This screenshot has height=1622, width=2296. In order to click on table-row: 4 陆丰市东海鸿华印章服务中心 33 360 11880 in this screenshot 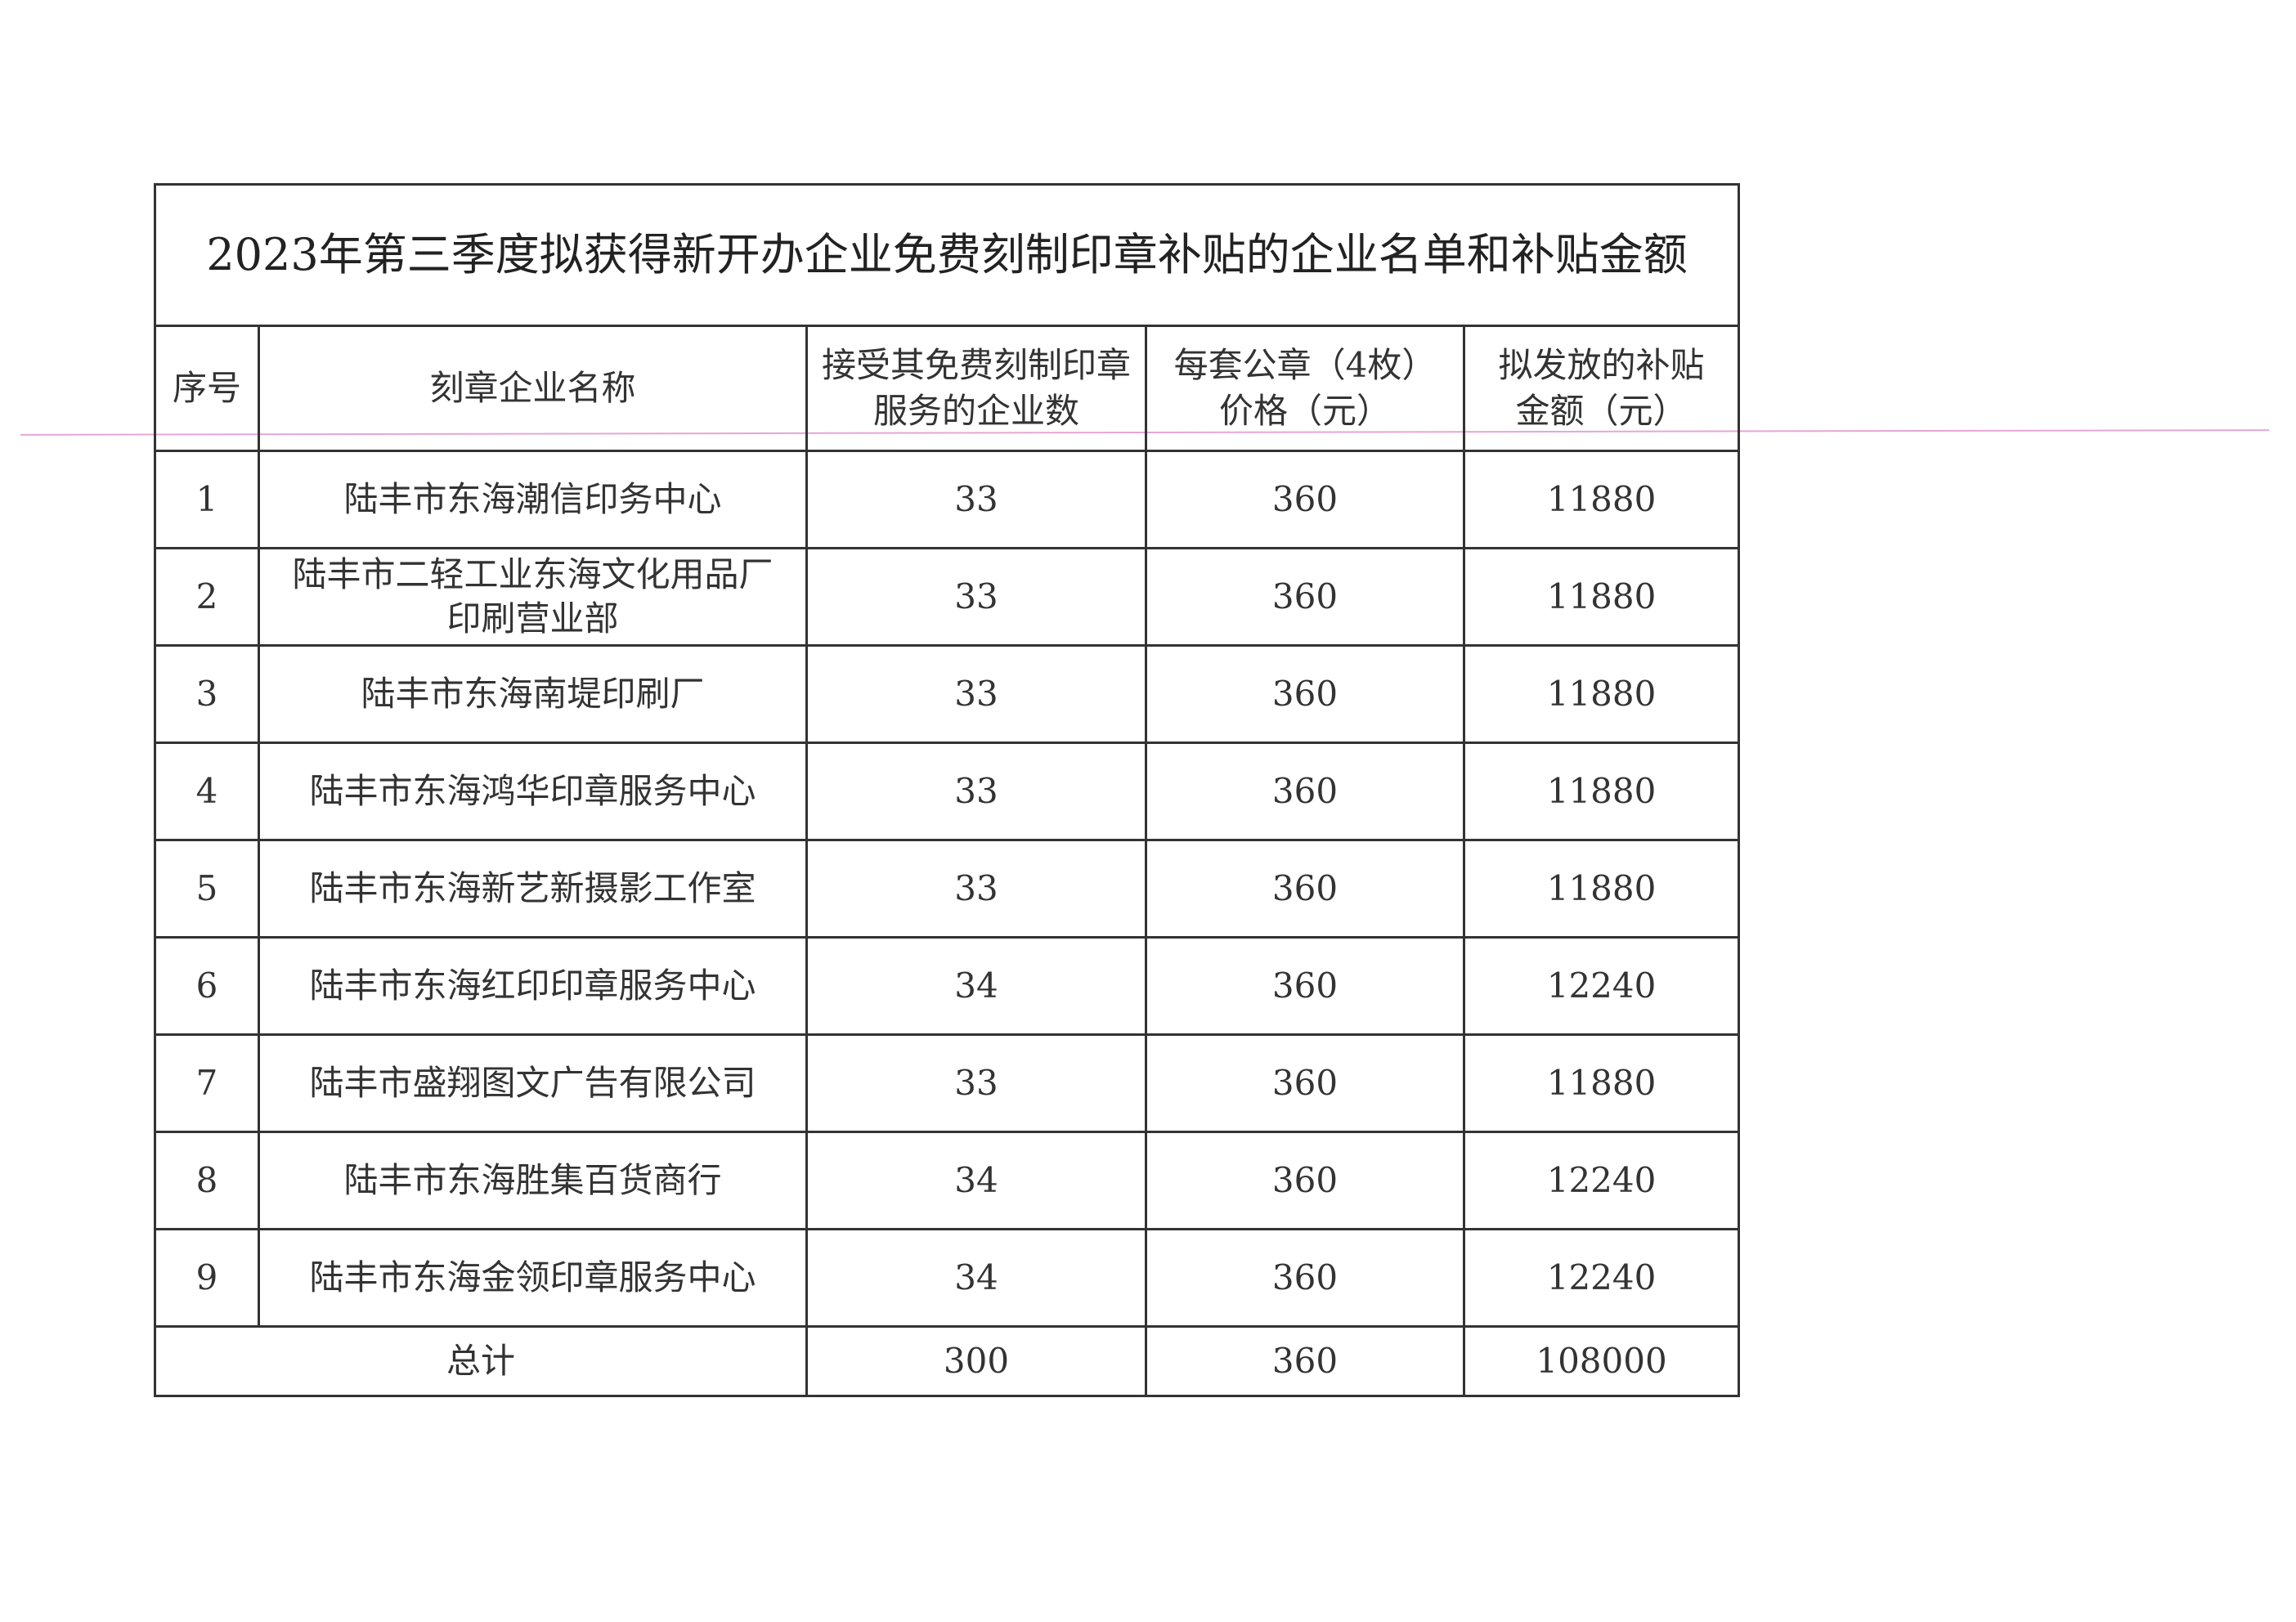, I will do `click(947, 791)`.